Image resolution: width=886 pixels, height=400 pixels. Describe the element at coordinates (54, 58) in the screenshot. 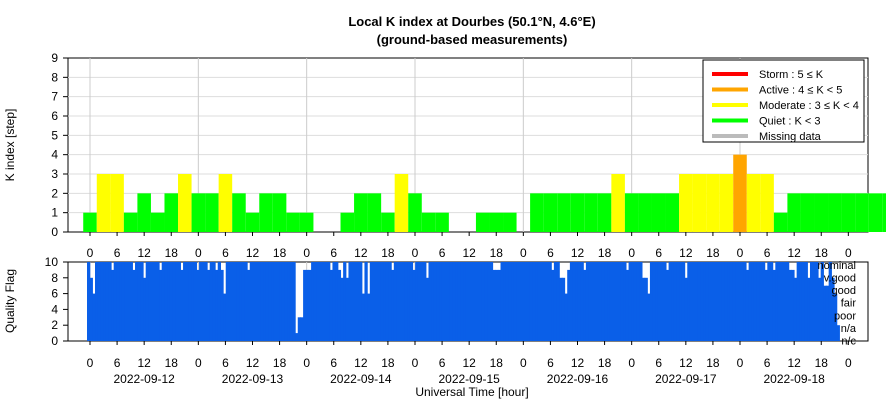

I see `k-y-tick-label: 9` at that location.